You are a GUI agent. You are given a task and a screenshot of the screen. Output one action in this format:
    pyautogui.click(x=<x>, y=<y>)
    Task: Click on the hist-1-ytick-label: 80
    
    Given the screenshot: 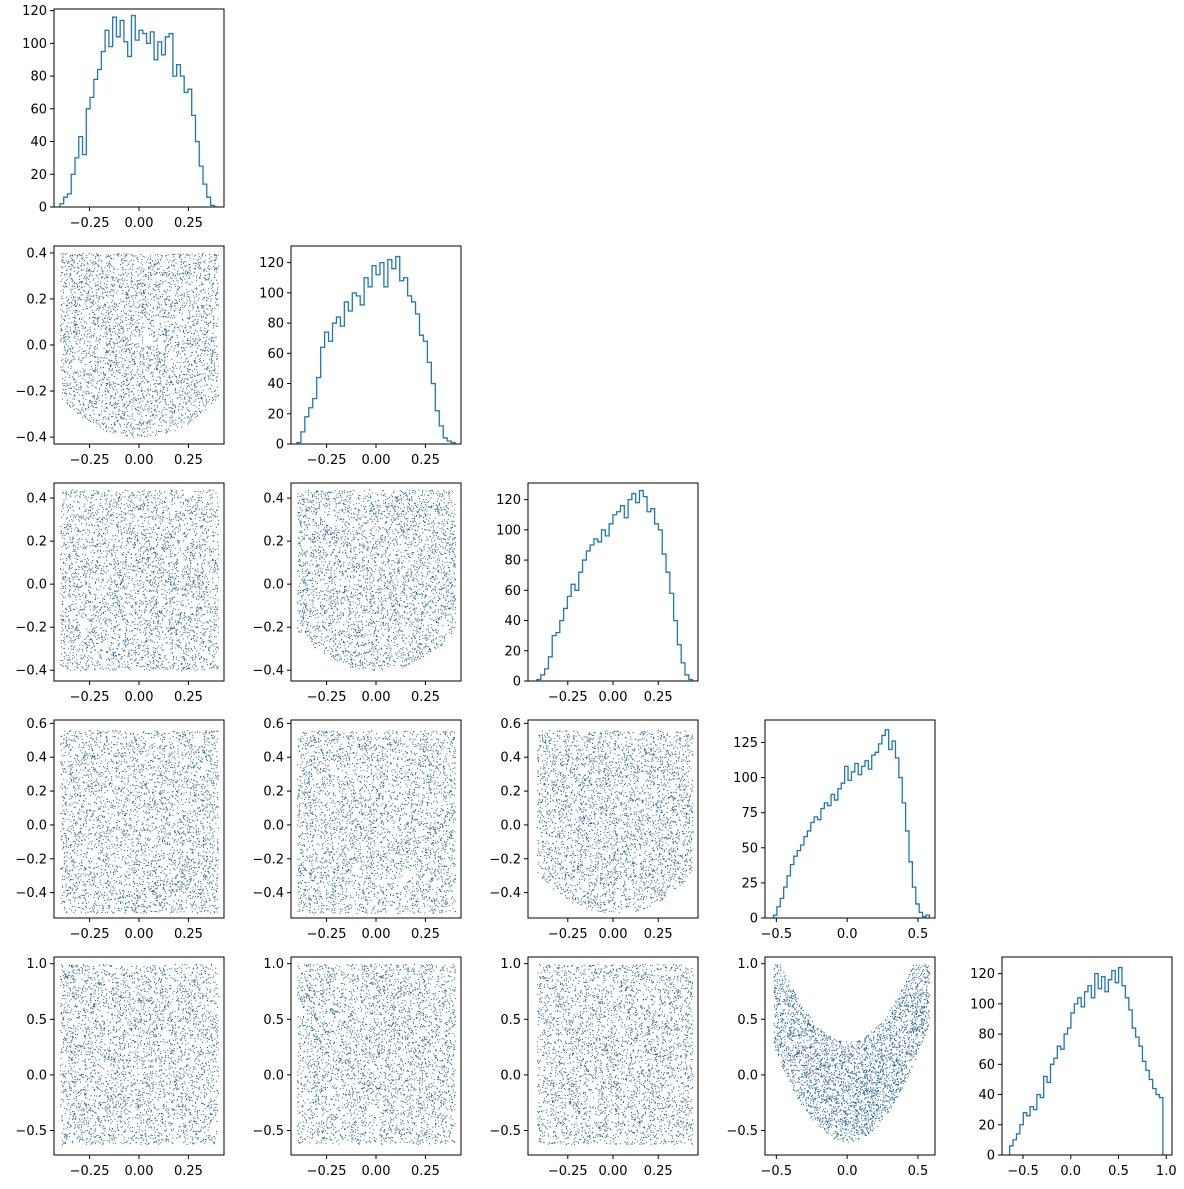 What is the action you would take?
    pyautogui.click(x=38, y=77)
    